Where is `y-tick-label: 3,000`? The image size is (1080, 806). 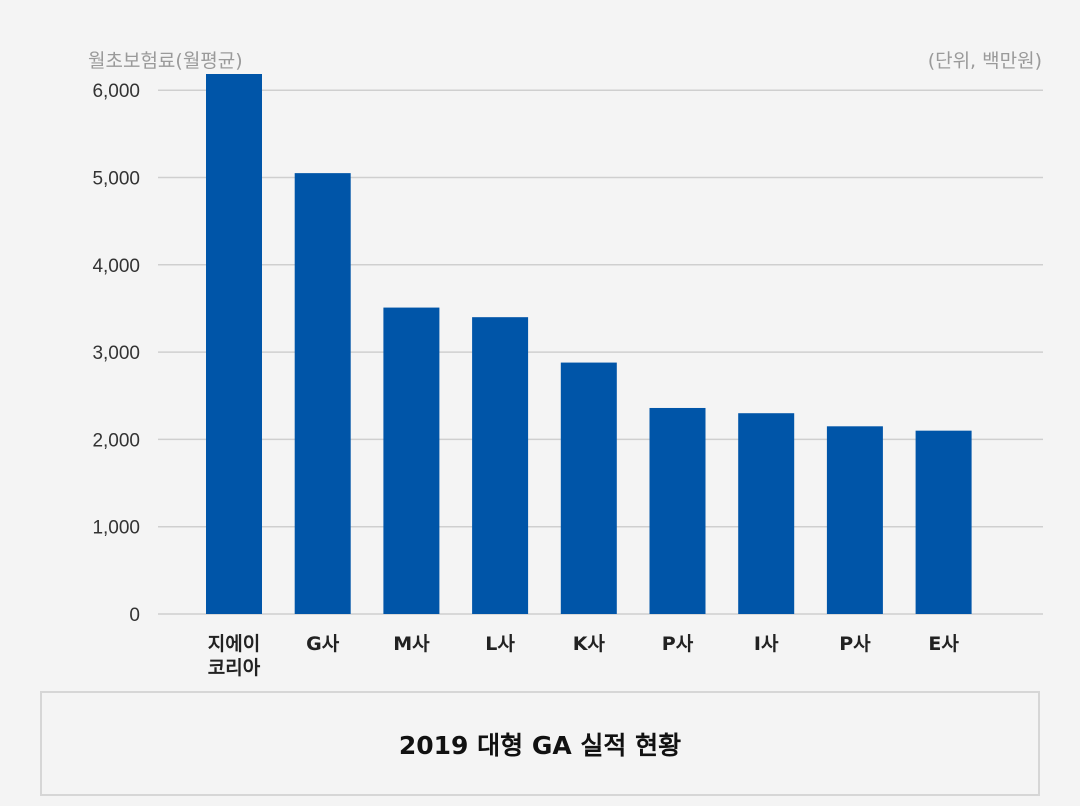
y-tick-label: 3,000 is located at coordinates (116, 353).